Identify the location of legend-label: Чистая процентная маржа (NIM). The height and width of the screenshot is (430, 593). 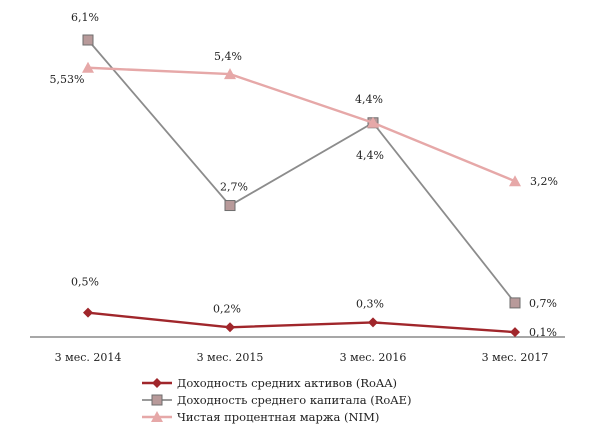
(278, 417).